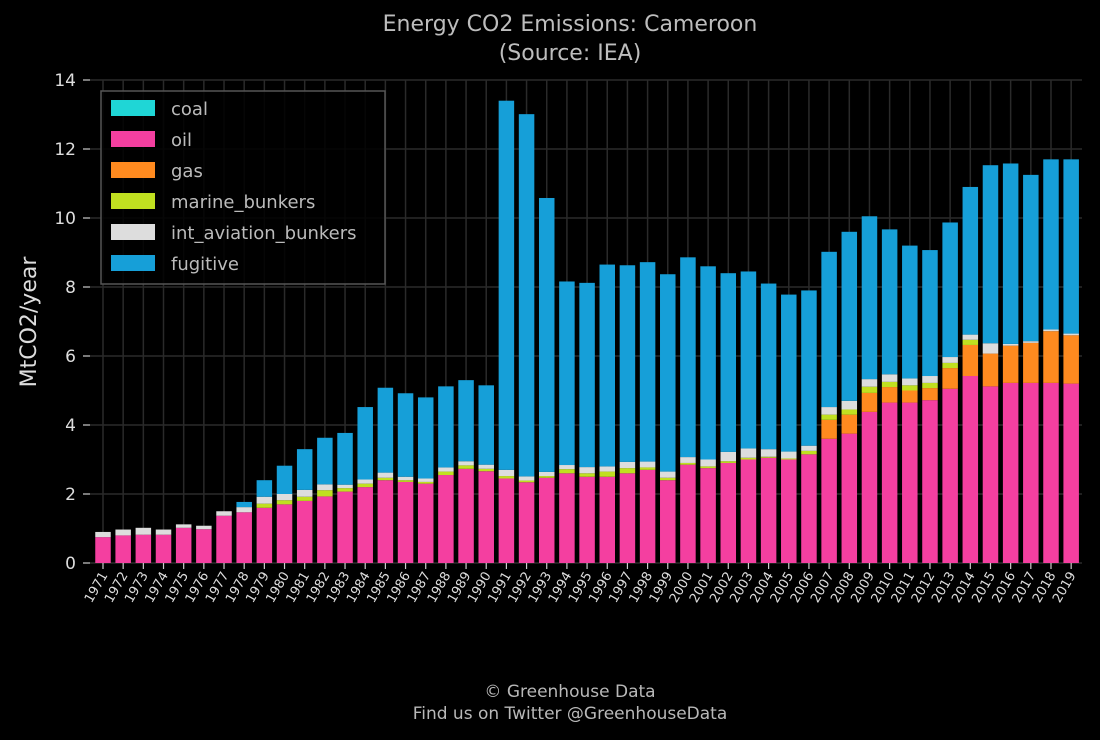 The width and height of the screenshot is (1100, 740). Describe the element at coordinates (365, 481) in the screenshot. I see `bar-int_aviation_bunkers-1984` at that location.